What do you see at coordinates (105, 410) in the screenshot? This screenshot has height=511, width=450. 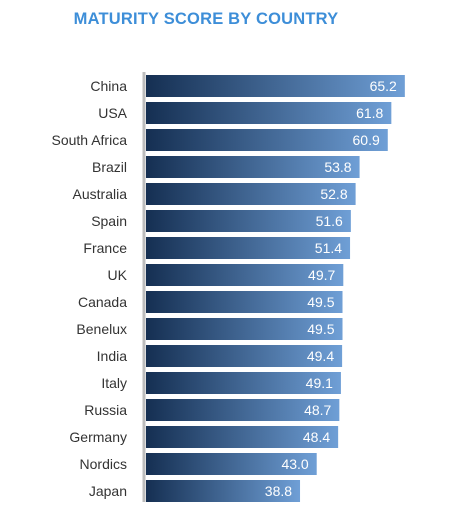 I see `category-label-russia: Russia` at bounding box center [105, 410].